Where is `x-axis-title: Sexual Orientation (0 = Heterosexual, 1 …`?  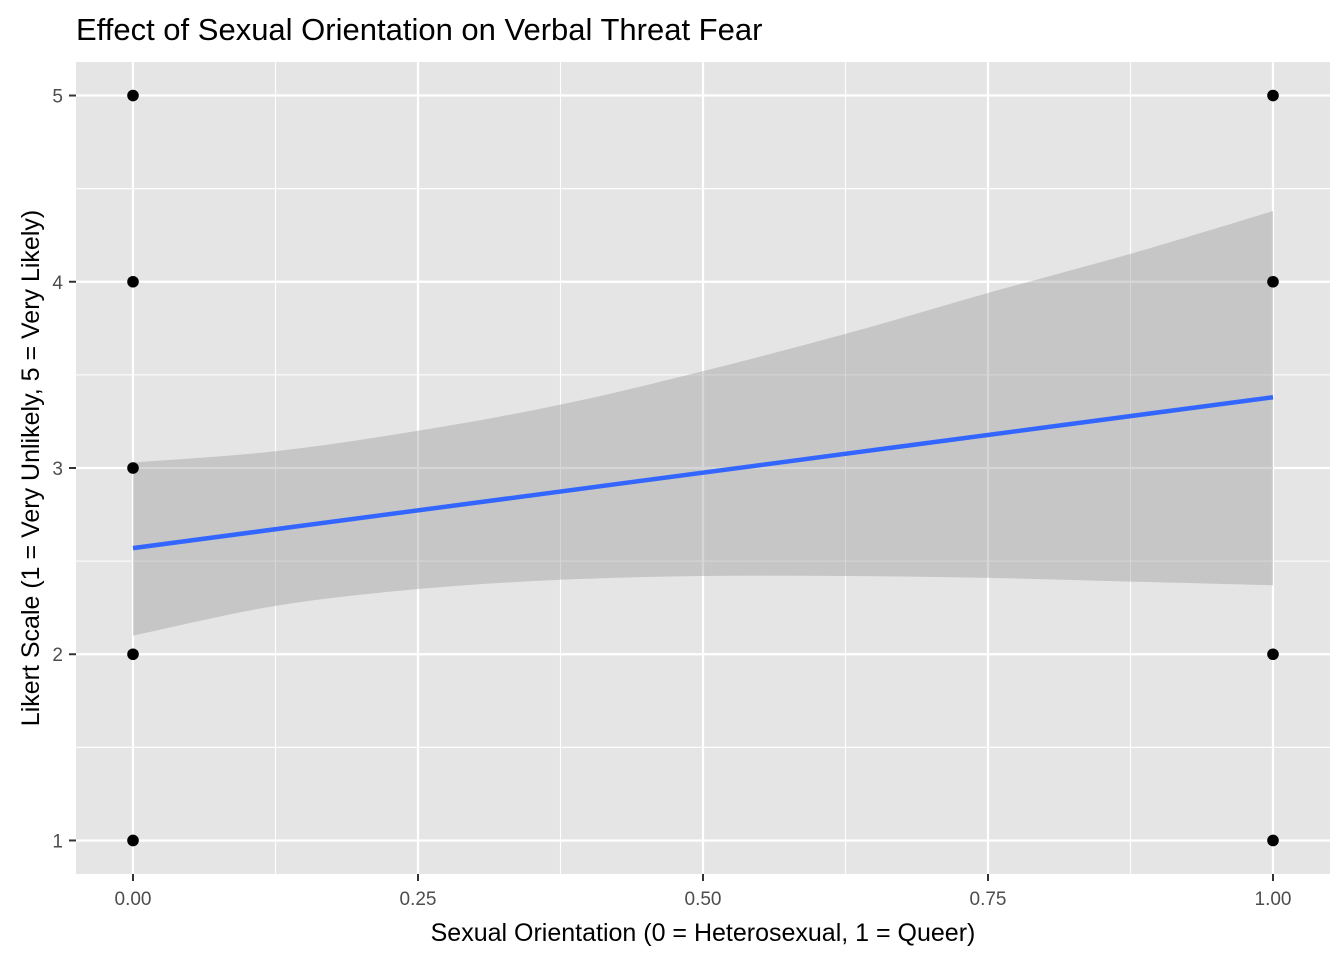
x-axis-title: Sexual Orientation (0 = Heterosexual, 1 … is located at coordinates (703, 933).